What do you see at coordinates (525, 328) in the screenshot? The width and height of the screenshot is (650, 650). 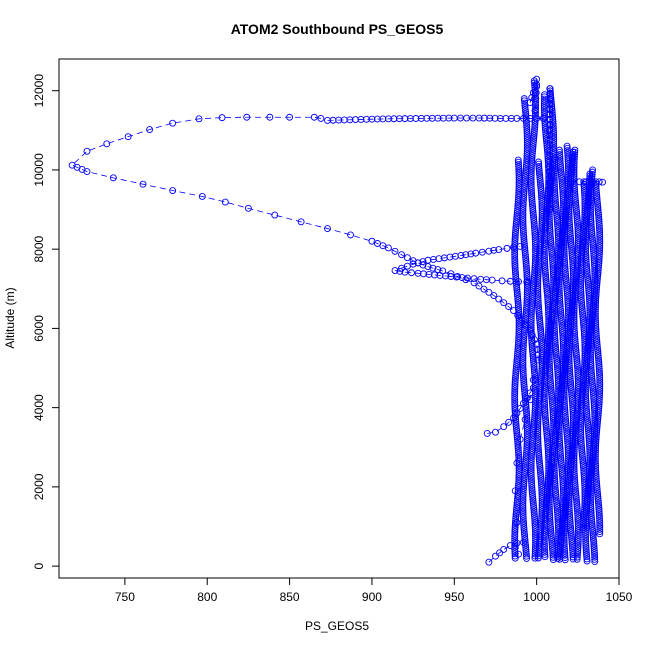 I see `dense-profile` at bounding box center [525, 328].